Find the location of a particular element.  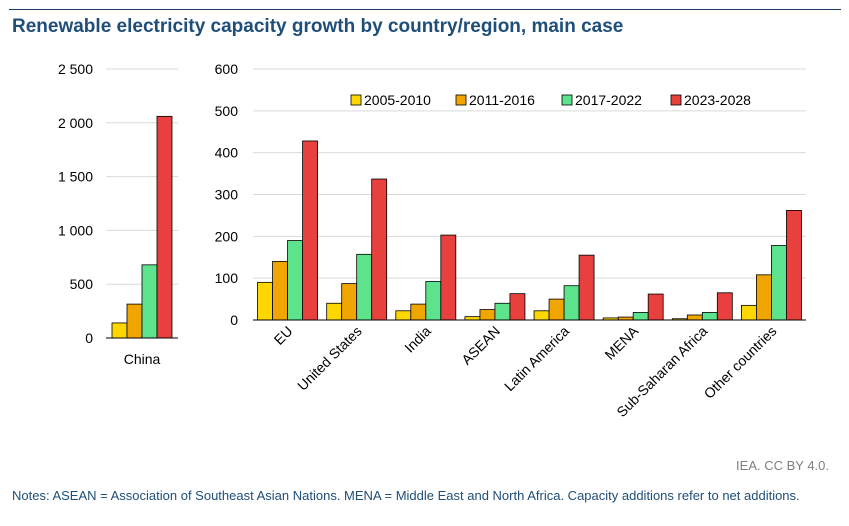

category-label: EU is located at coordinates (283, 335).